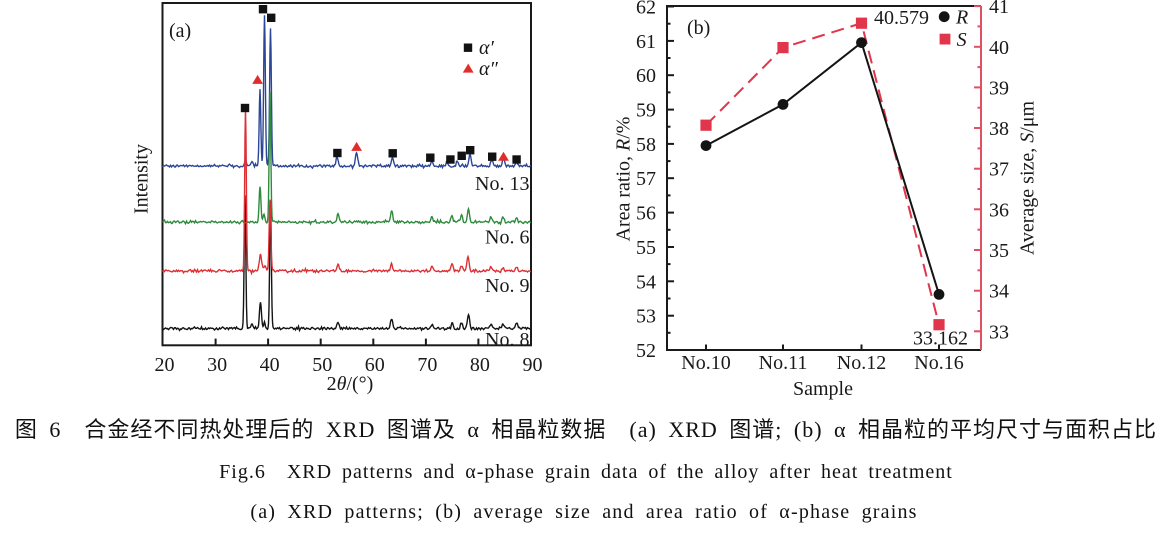  I want to click on svg-text: 62, so click(646, 9).